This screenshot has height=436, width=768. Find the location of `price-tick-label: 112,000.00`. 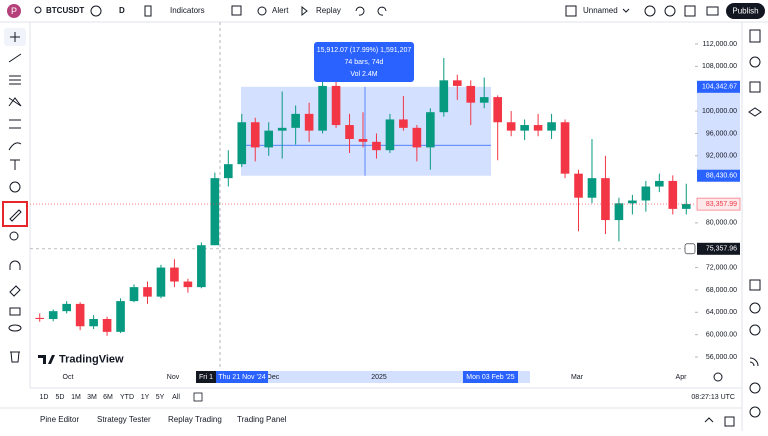

price-tick-label: 112,000.00 is located at coordinates (719, 44).